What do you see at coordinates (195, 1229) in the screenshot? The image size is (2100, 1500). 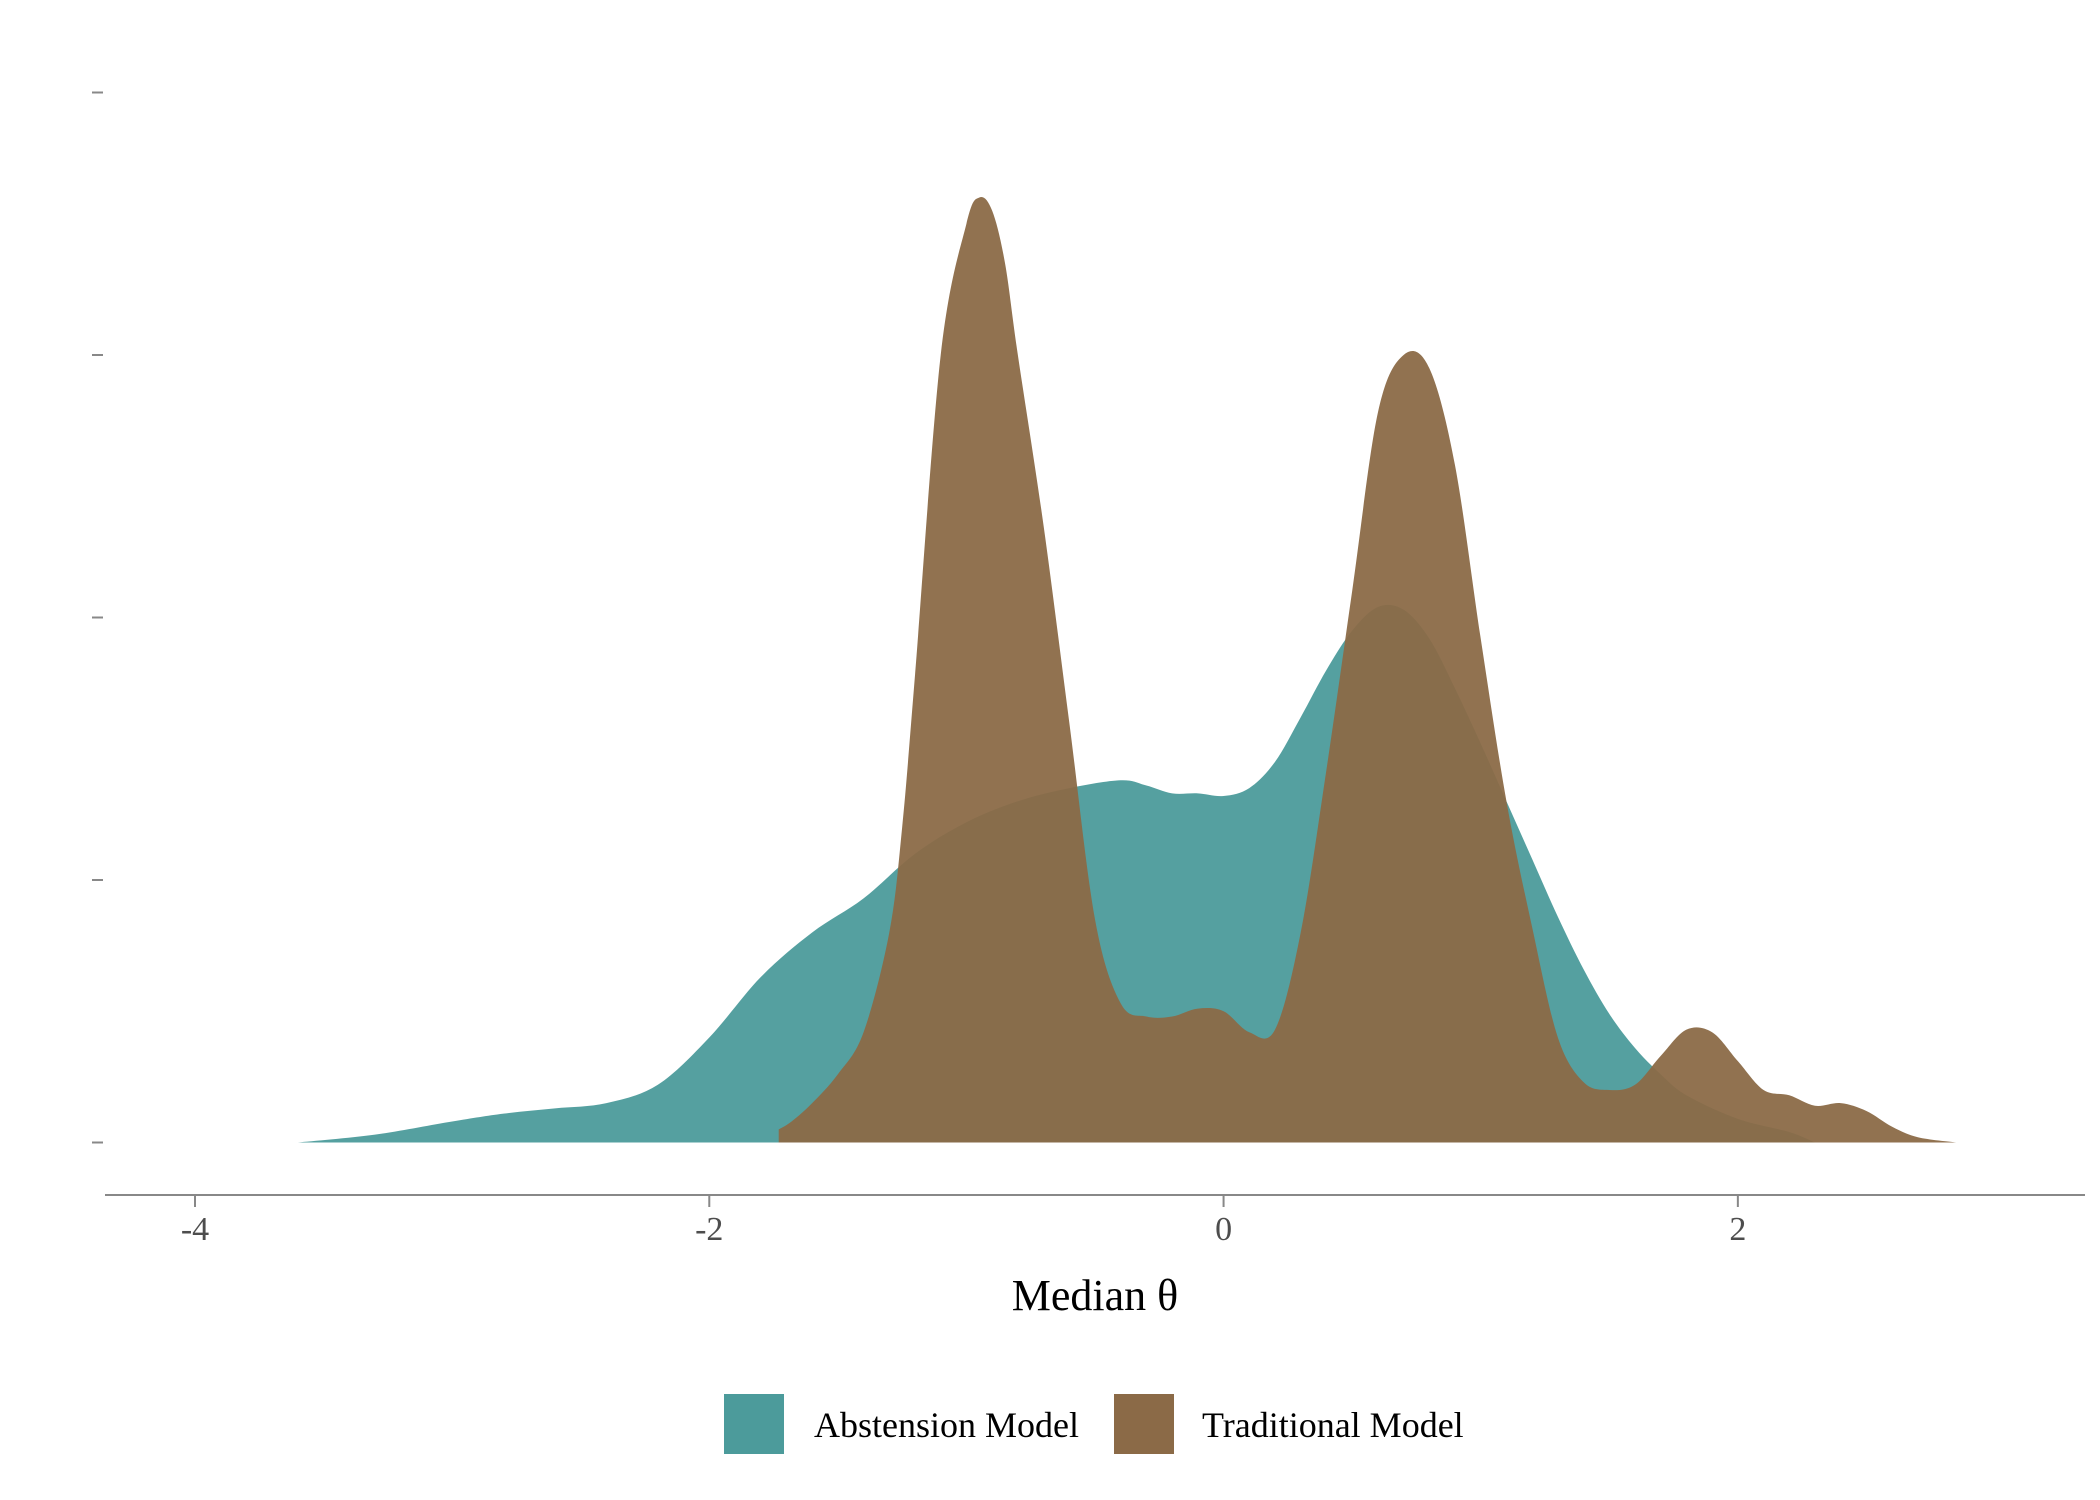 I see `x-tick-label: -4` at bounding box center [195, 1229].